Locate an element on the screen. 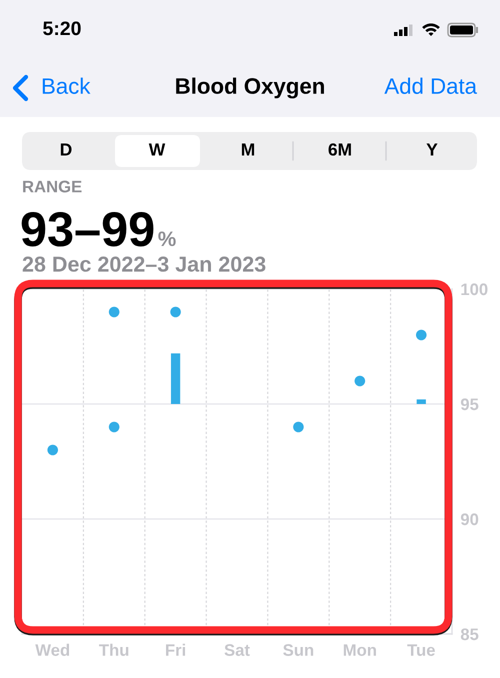 Image resolution: width=500 pixels, height=678 pixels. y-tick-label: 90 is located at coordinates (469, 519).